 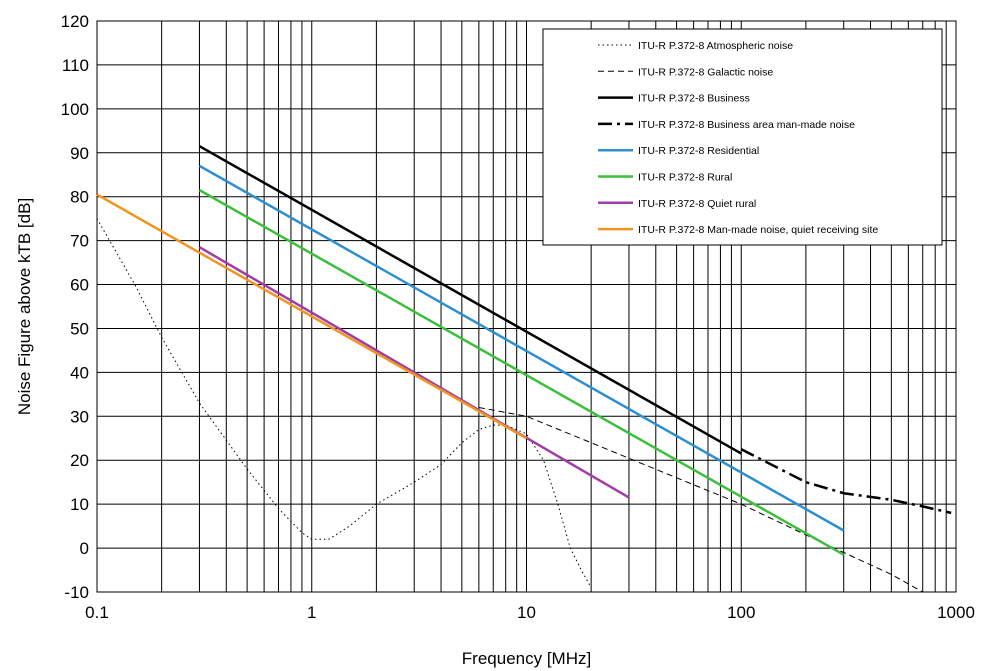 I want to click on y-tick-label: 40, so click(x=79, y=372).